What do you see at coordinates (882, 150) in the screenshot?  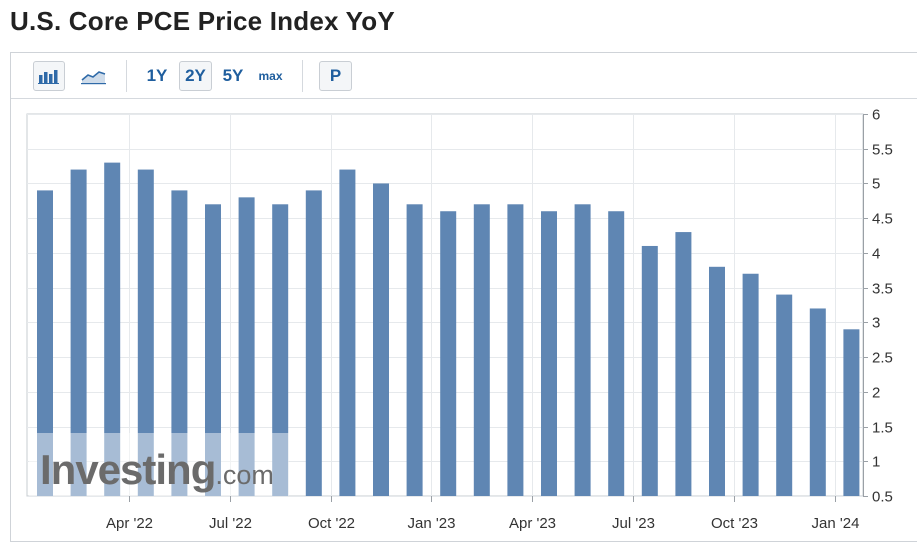 I see `y-tick-label: 5.5` at bounding box center [882, 150].